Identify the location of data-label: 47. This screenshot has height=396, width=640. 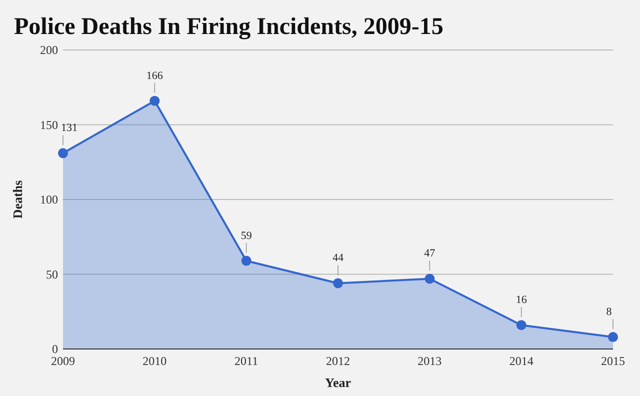
(430, 254).